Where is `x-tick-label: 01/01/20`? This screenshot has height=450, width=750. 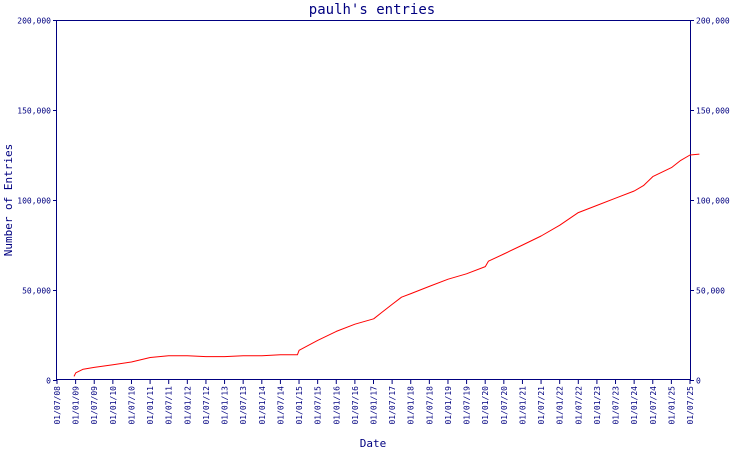
x-tick-label: 01/01/20 is located at coordinates (485, 405).